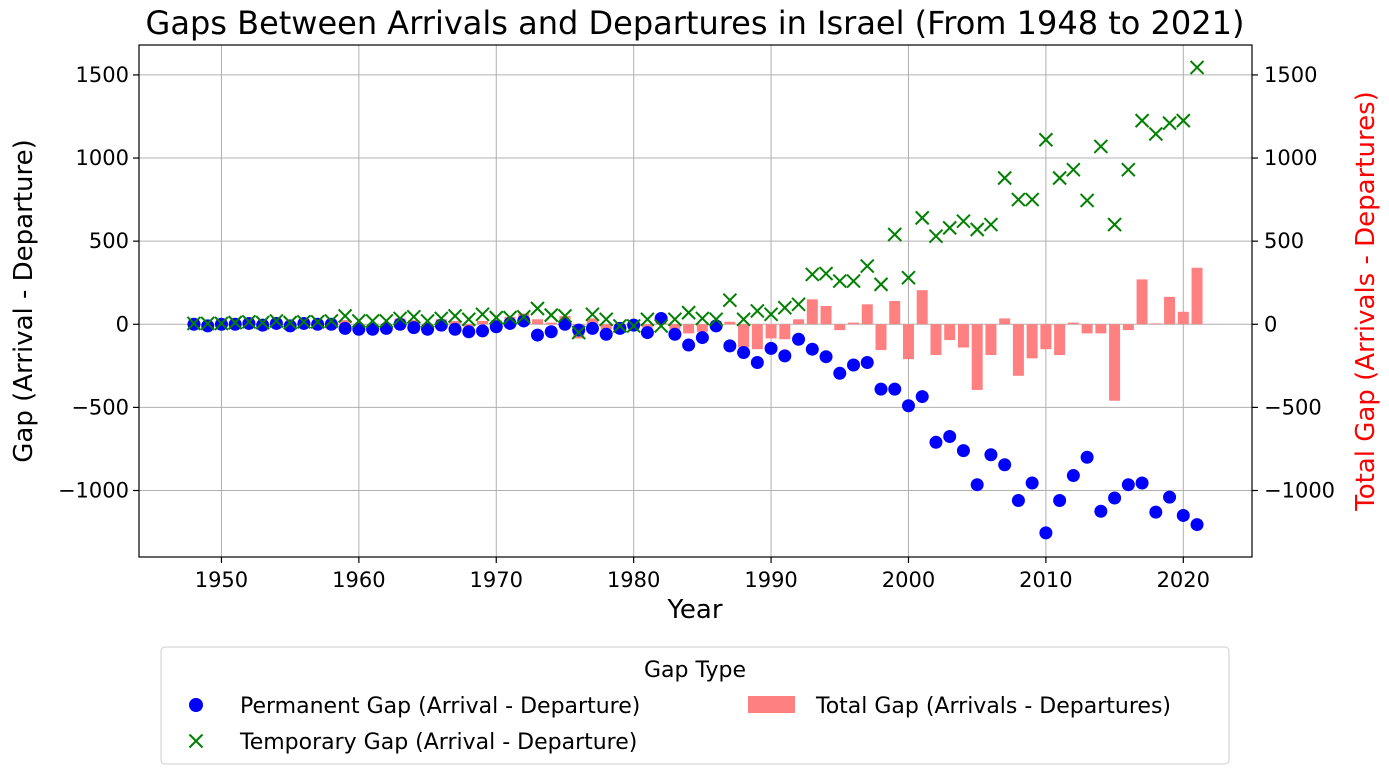 Image resolution: width=1389 pixels, height=778 pixels. Describe the element at coordinates (440, 706) in the screenshot. I see `legend-label-permanent: Permanent Gap (Arrival - Departure)` at that location.